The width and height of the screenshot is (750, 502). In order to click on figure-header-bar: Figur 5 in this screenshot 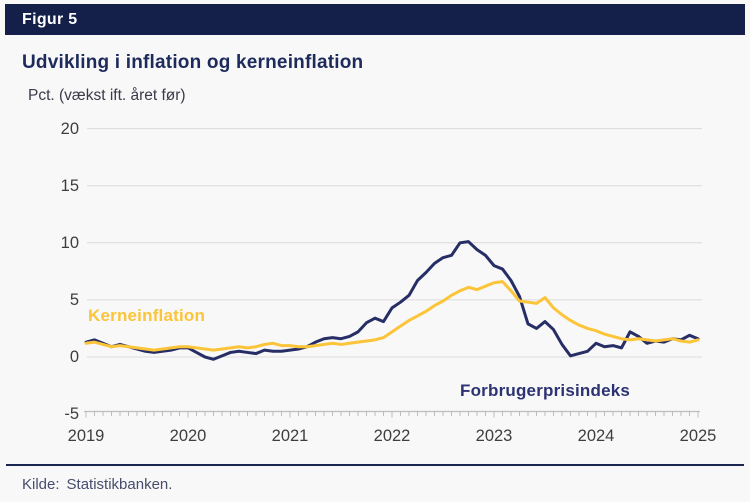, I will do `click(375, 19)`.